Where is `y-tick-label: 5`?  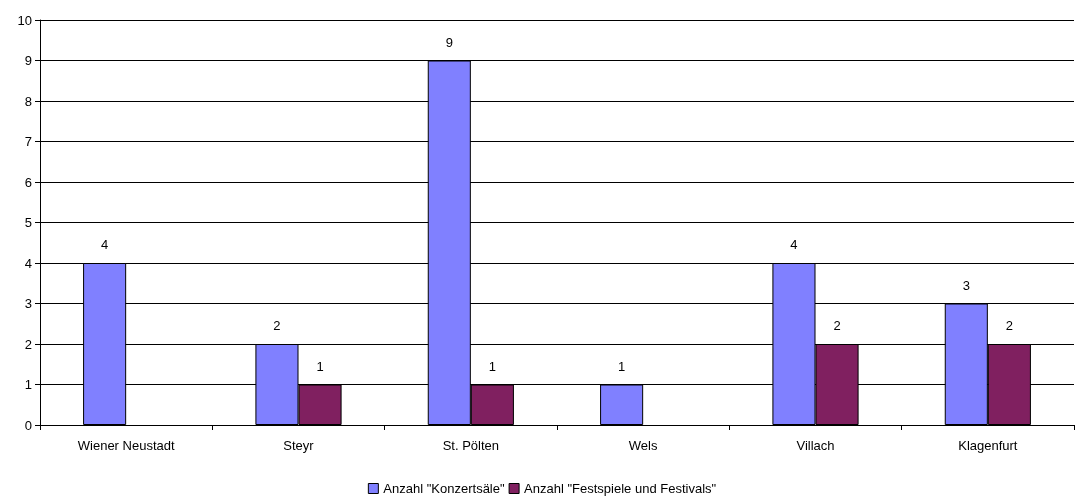
y-tick-label: 5 is located at coordinates (28, 222).